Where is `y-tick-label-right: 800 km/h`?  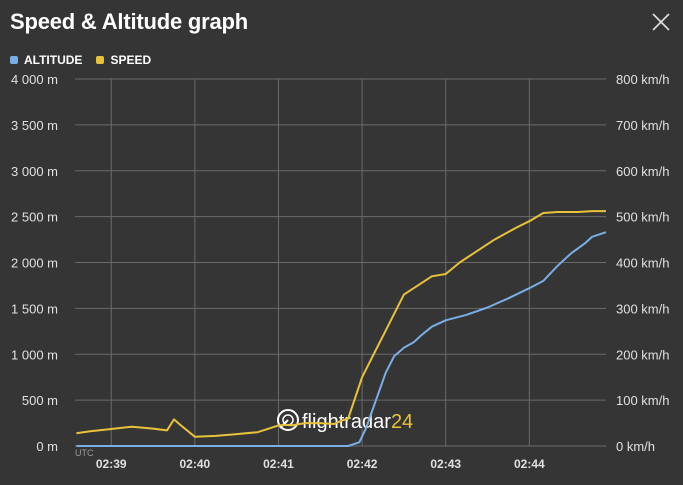 y-tick-label-right: 800 km/h is located at coordinates (642, 79).